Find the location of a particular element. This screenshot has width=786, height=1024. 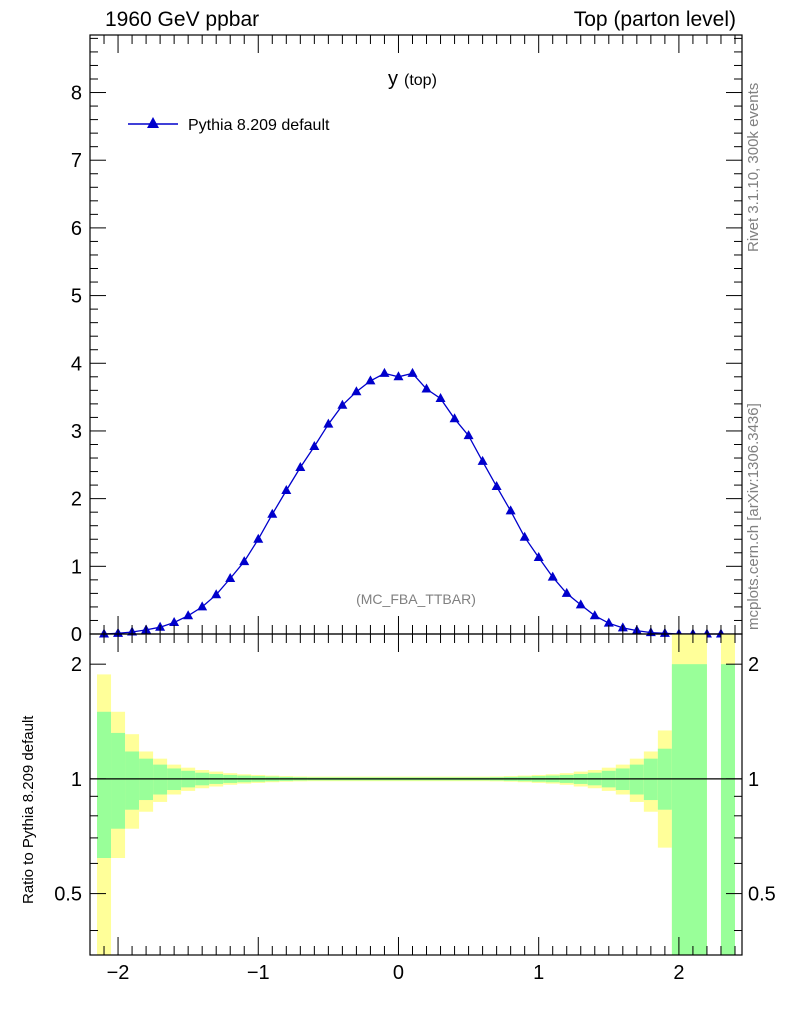

x-tick-label: −2 is located at coordinates (118, 973).